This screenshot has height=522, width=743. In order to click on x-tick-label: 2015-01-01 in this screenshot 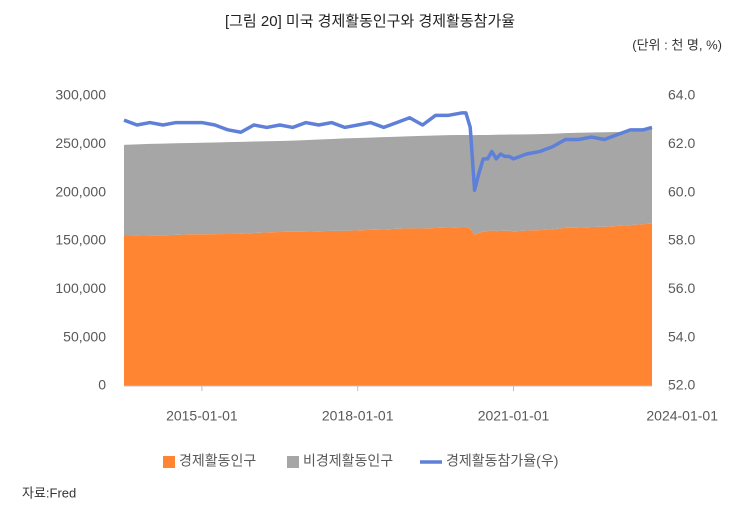, I will do `click(202, 416)`.